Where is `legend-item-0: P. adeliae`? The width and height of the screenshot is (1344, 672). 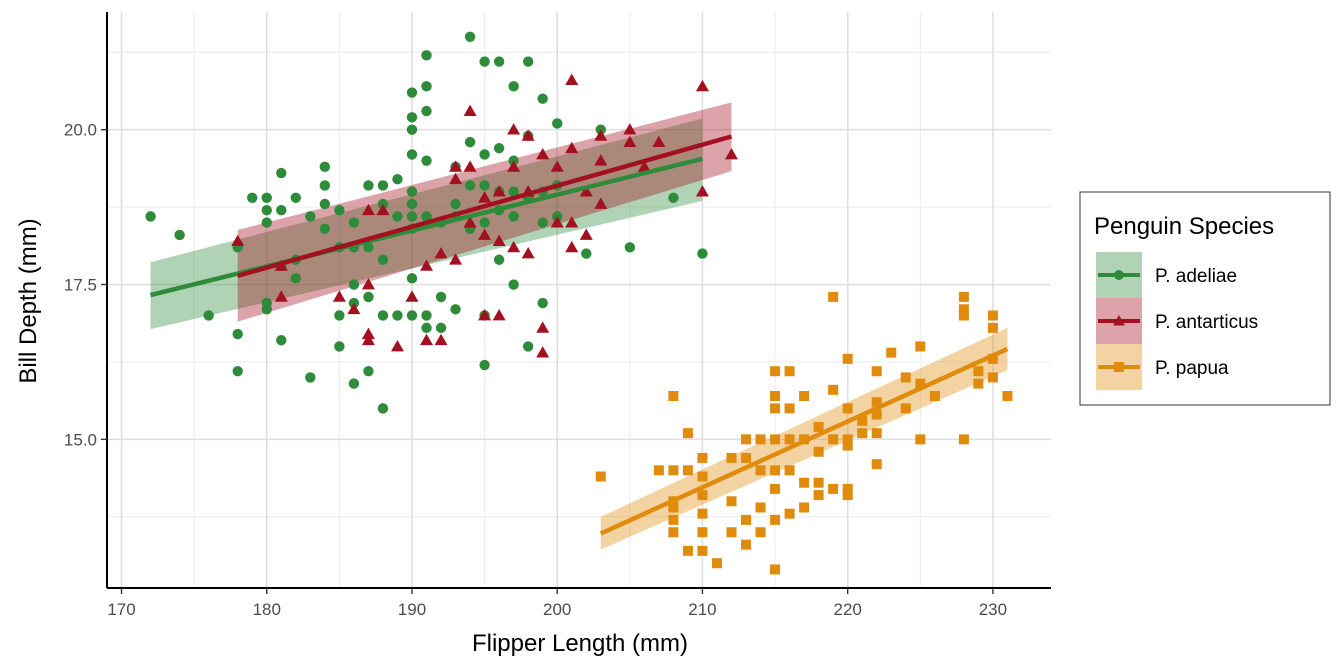
legend-item-0: P. adeliae is located at coordinates (1166, 275).